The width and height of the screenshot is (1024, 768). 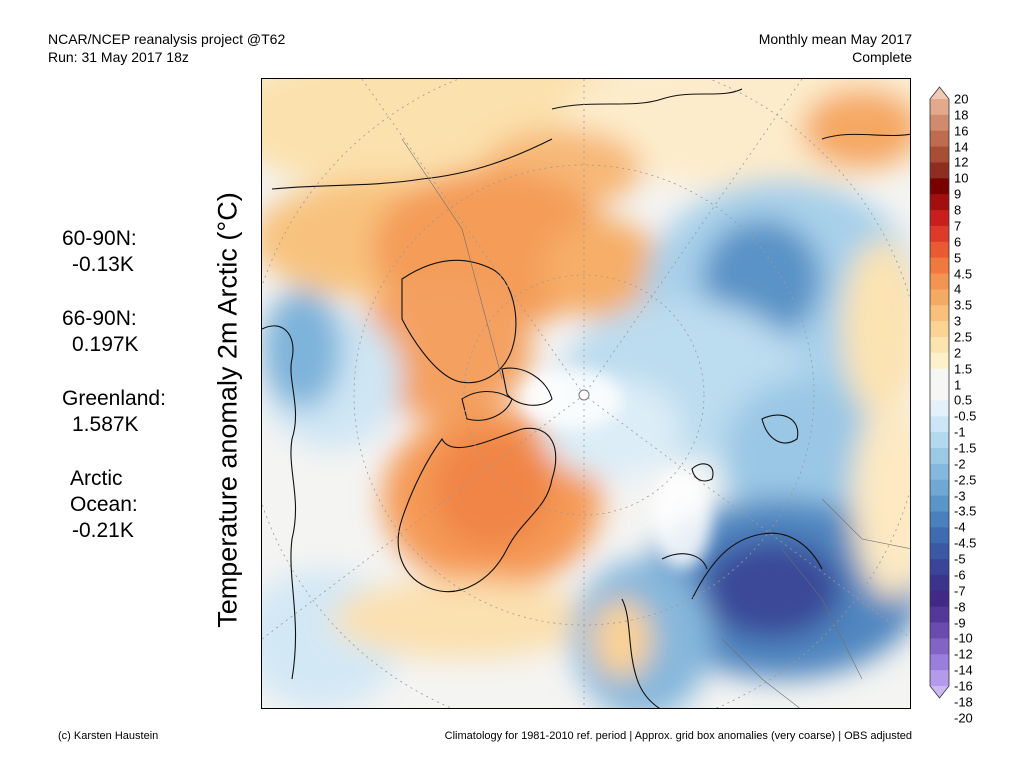 I want to click on colorbar-tick-label: -2.5, so click(x=965, y=480).